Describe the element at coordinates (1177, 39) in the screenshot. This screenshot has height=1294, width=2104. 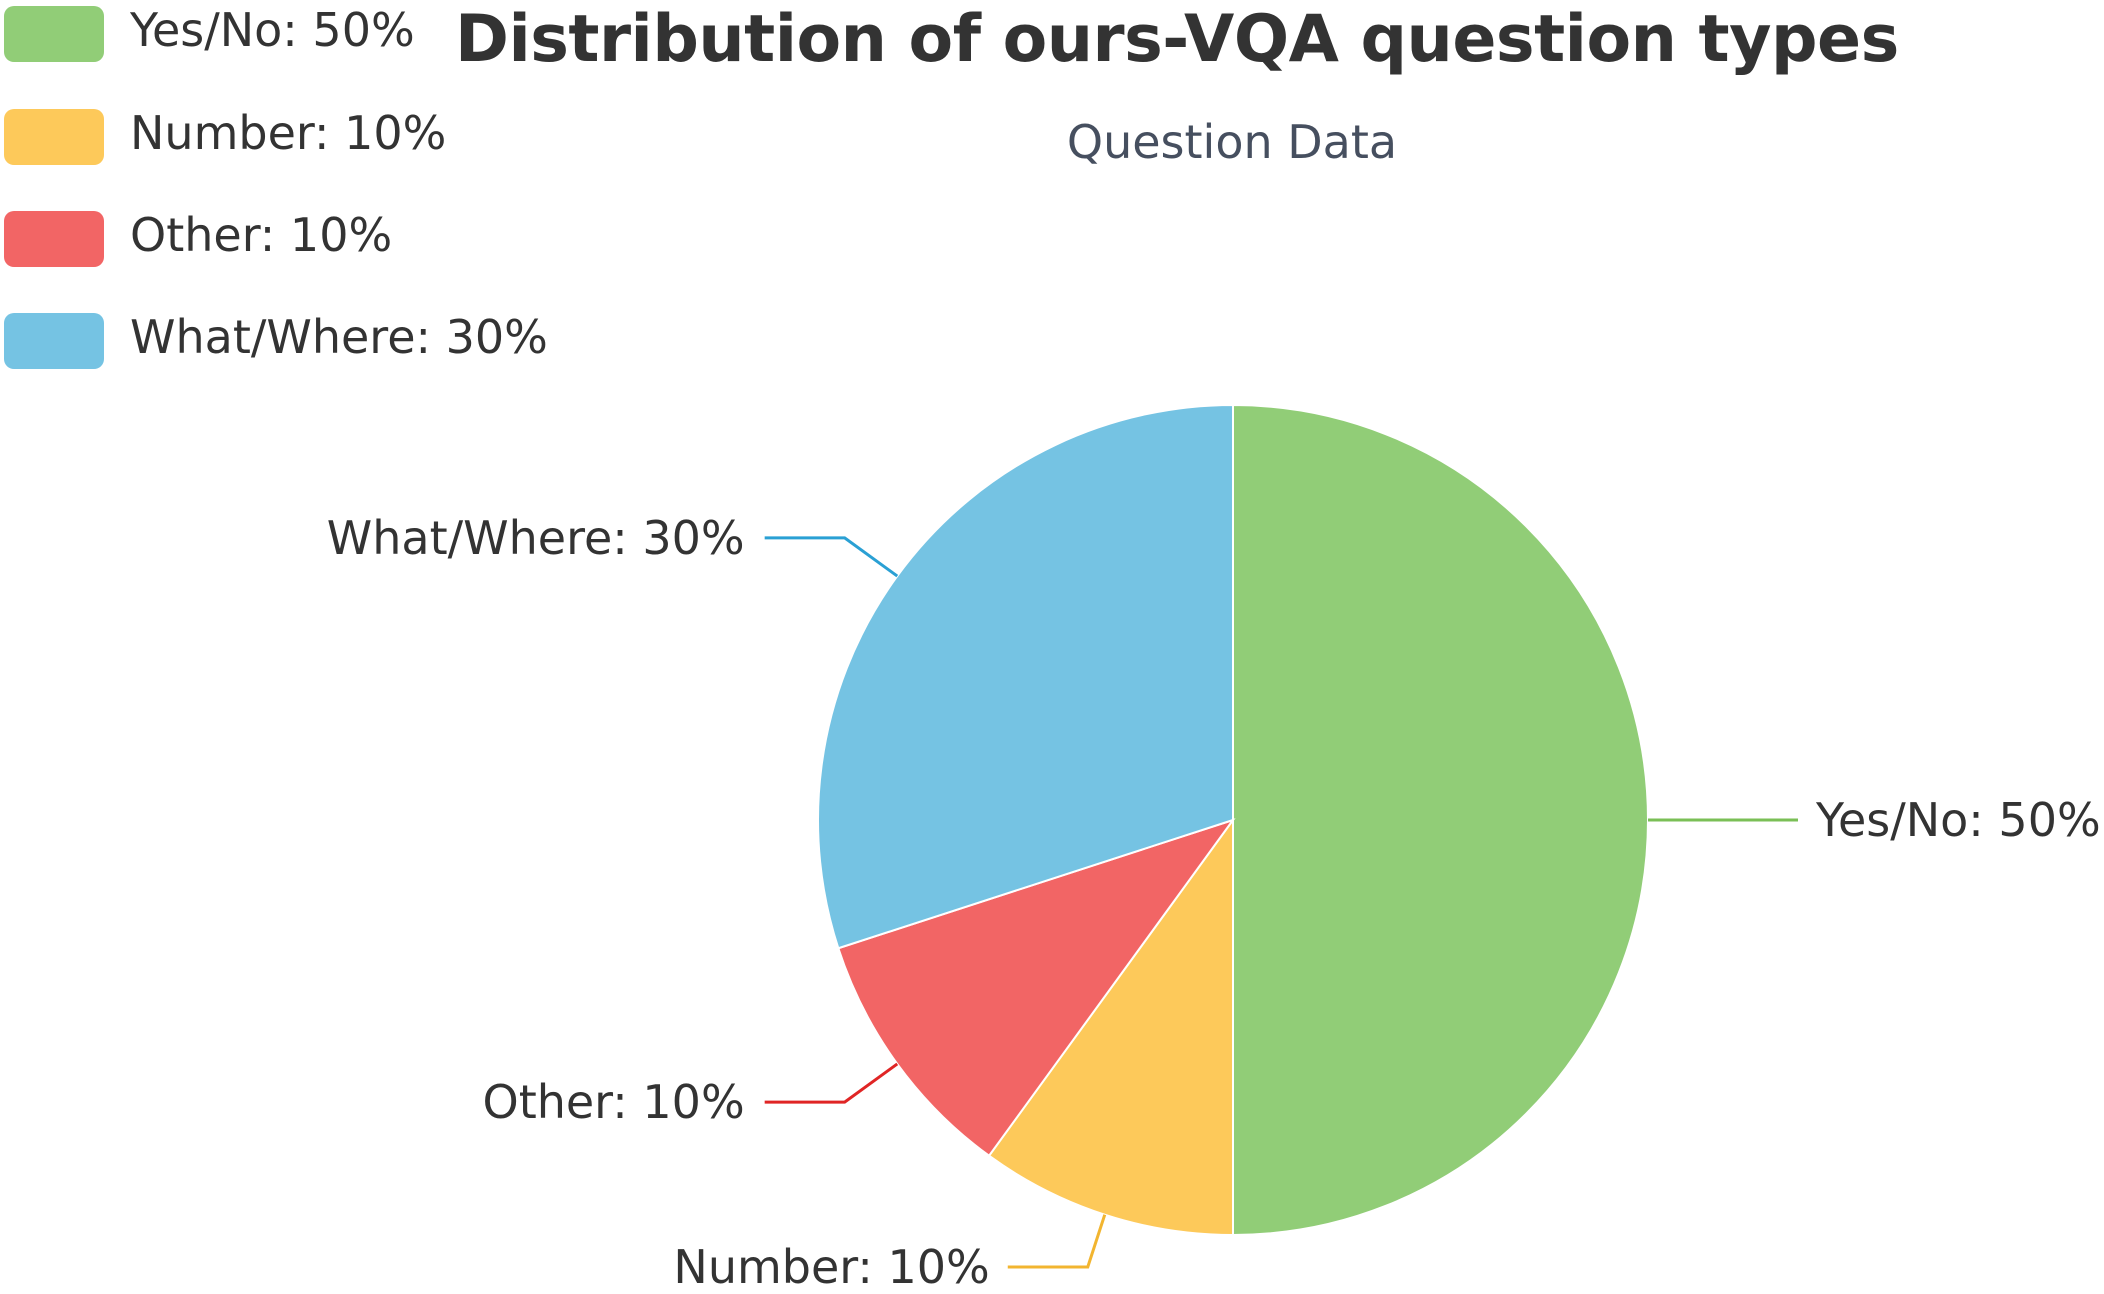
I see `chart-title: Distribution of ours-VQA question types` at that location.